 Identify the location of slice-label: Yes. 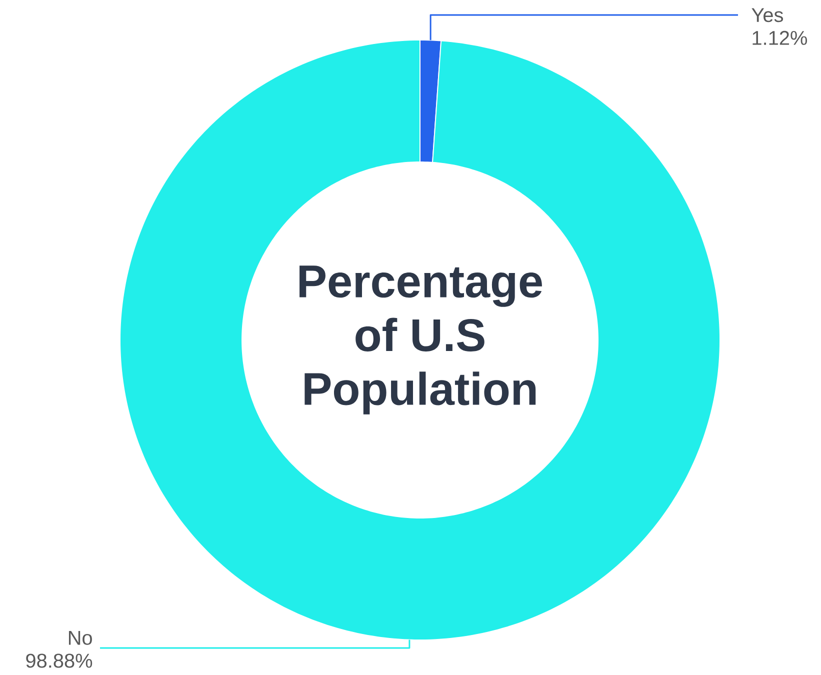
(767, 15).